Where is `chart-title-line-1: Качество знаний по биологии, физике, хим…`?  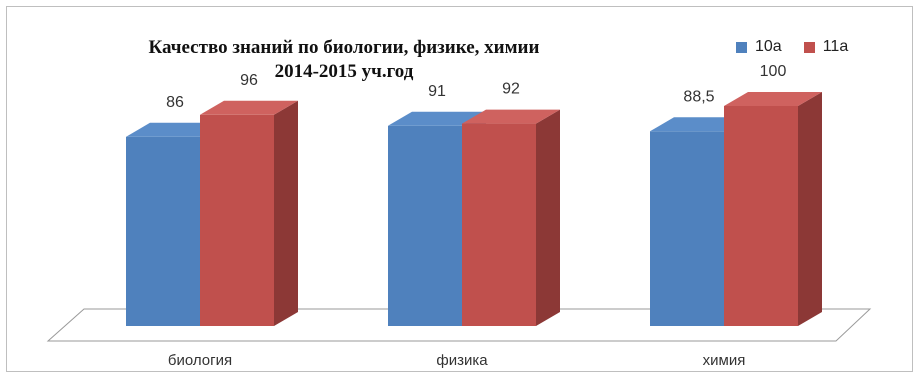 chart-title-line-1: Качество знаний по биологии, физике, хим… is located at coordinates (344, 47).